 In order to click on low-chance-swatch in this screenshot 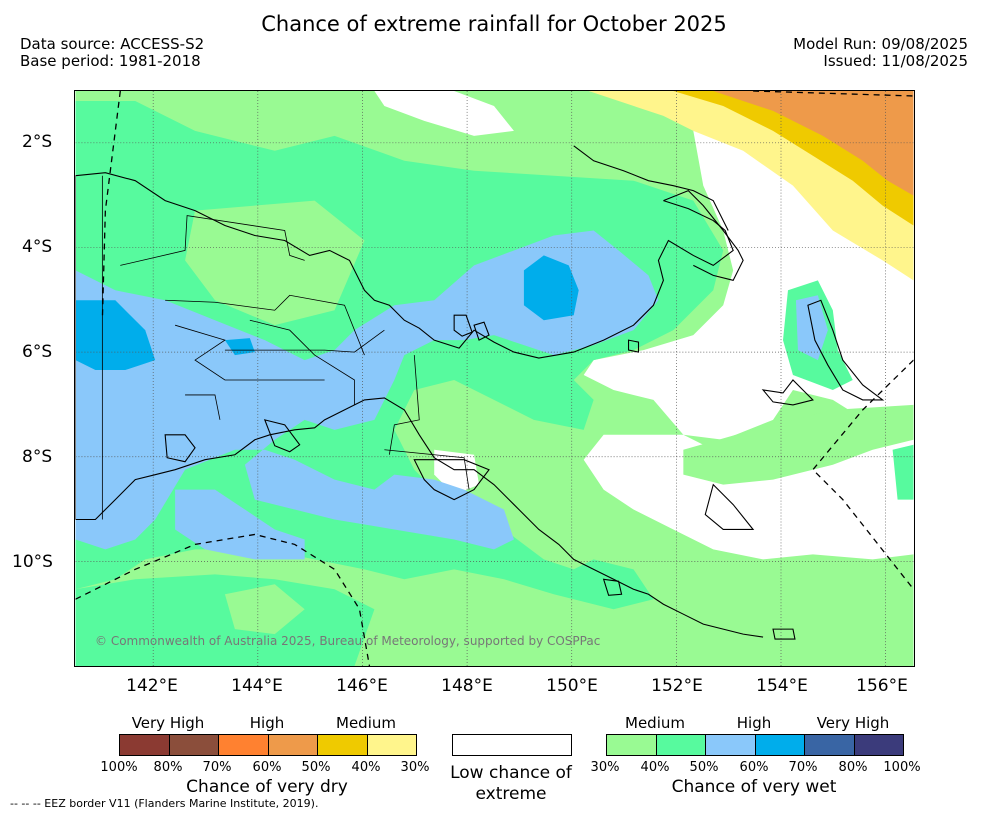, I will do `click(512, 745)`.